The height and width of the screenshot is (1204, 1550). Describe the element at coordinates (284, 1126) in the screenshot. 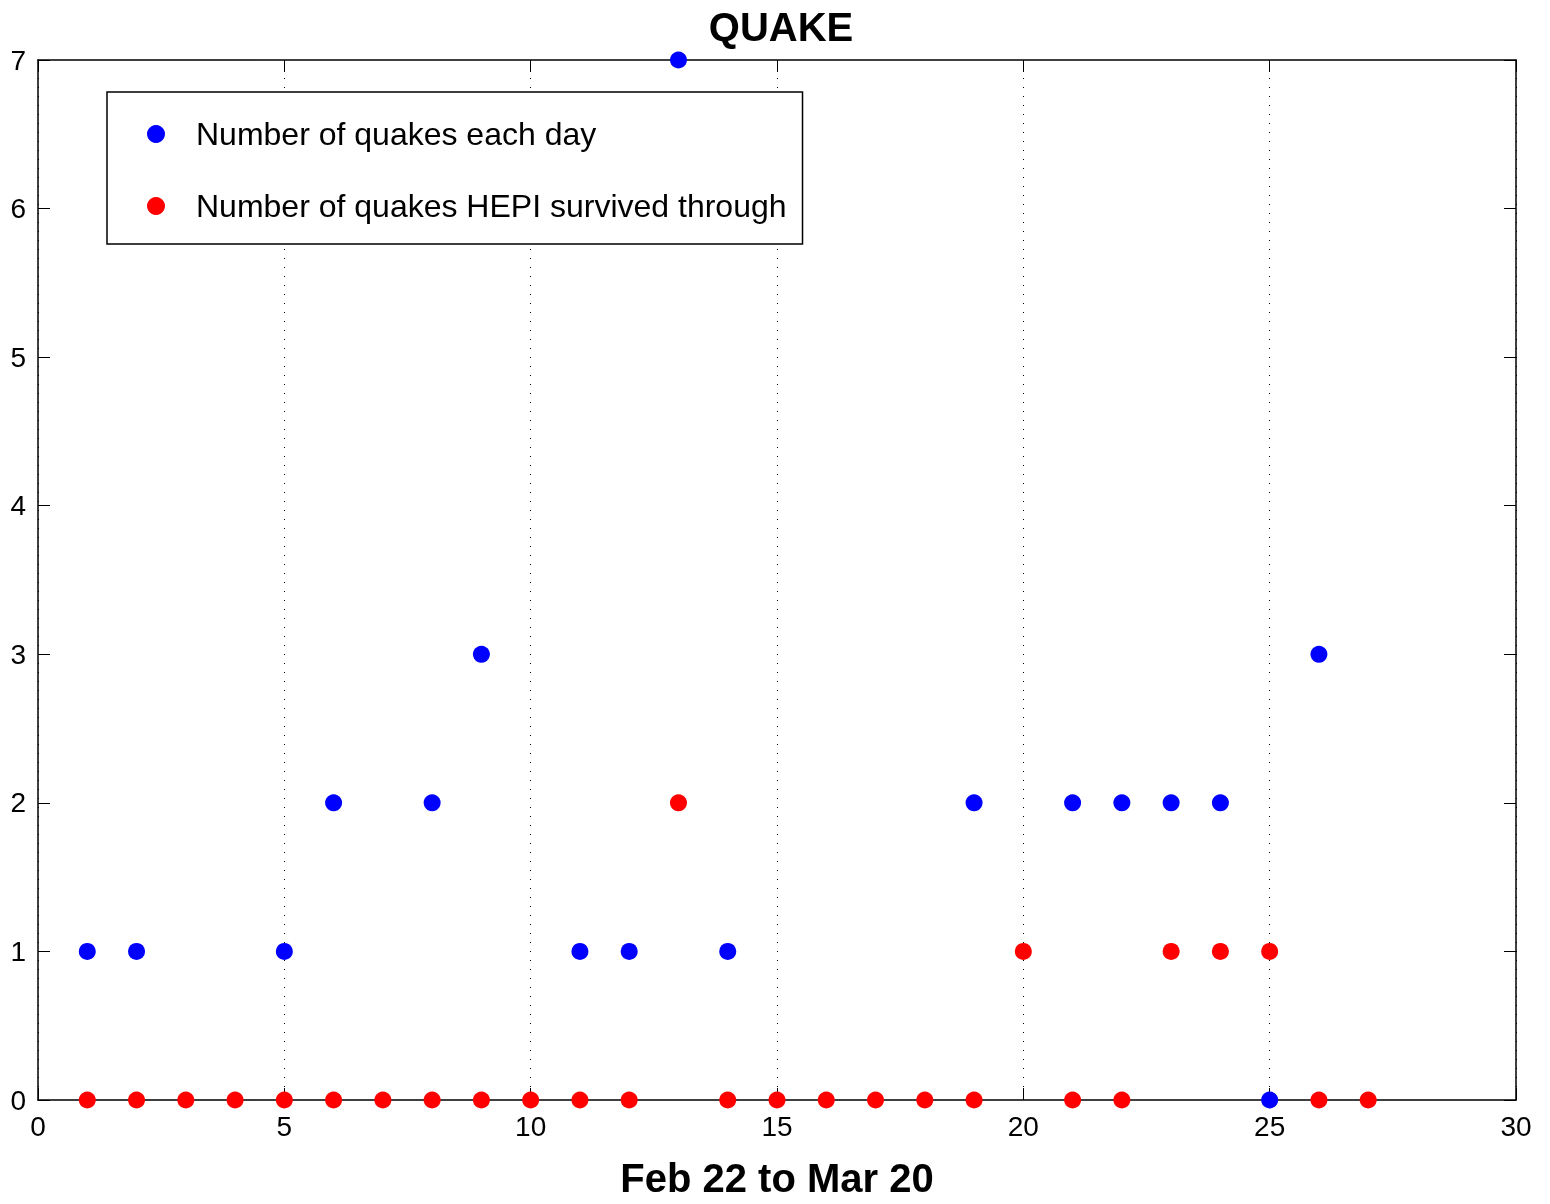

I see `x-tick-label: 5` at that location.